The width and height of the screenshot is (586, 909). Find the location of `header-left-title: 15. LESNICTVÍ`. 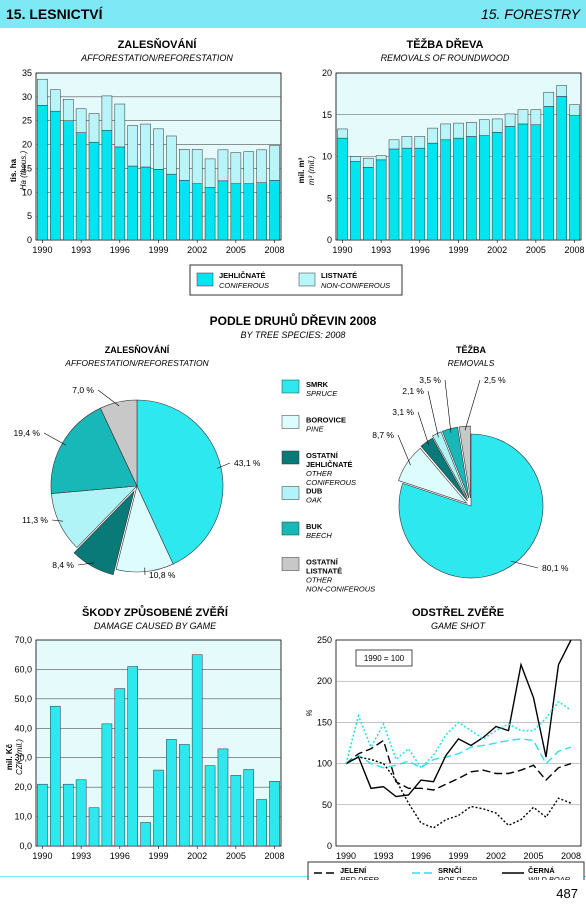

header-left-title: 15. LESNICTVÍ is located at coordinates (54, 14).